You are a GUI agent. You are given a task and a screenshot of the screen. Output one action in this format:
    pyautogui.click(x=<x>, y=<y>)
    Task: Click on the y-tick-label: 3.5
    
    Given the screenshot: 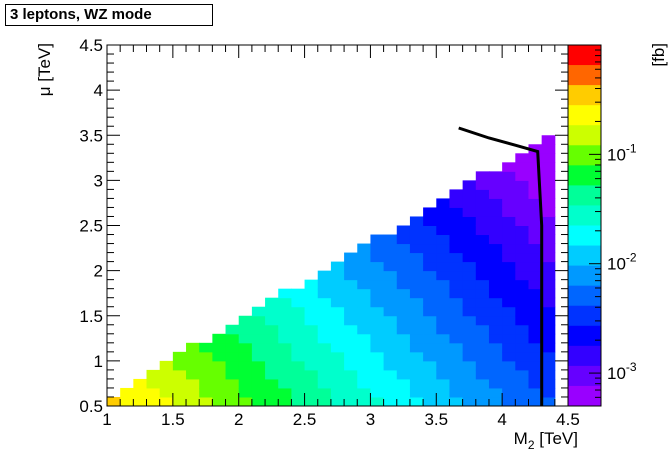 What is the action you would take?
    pyautogui.click(x=91, y=135)
    